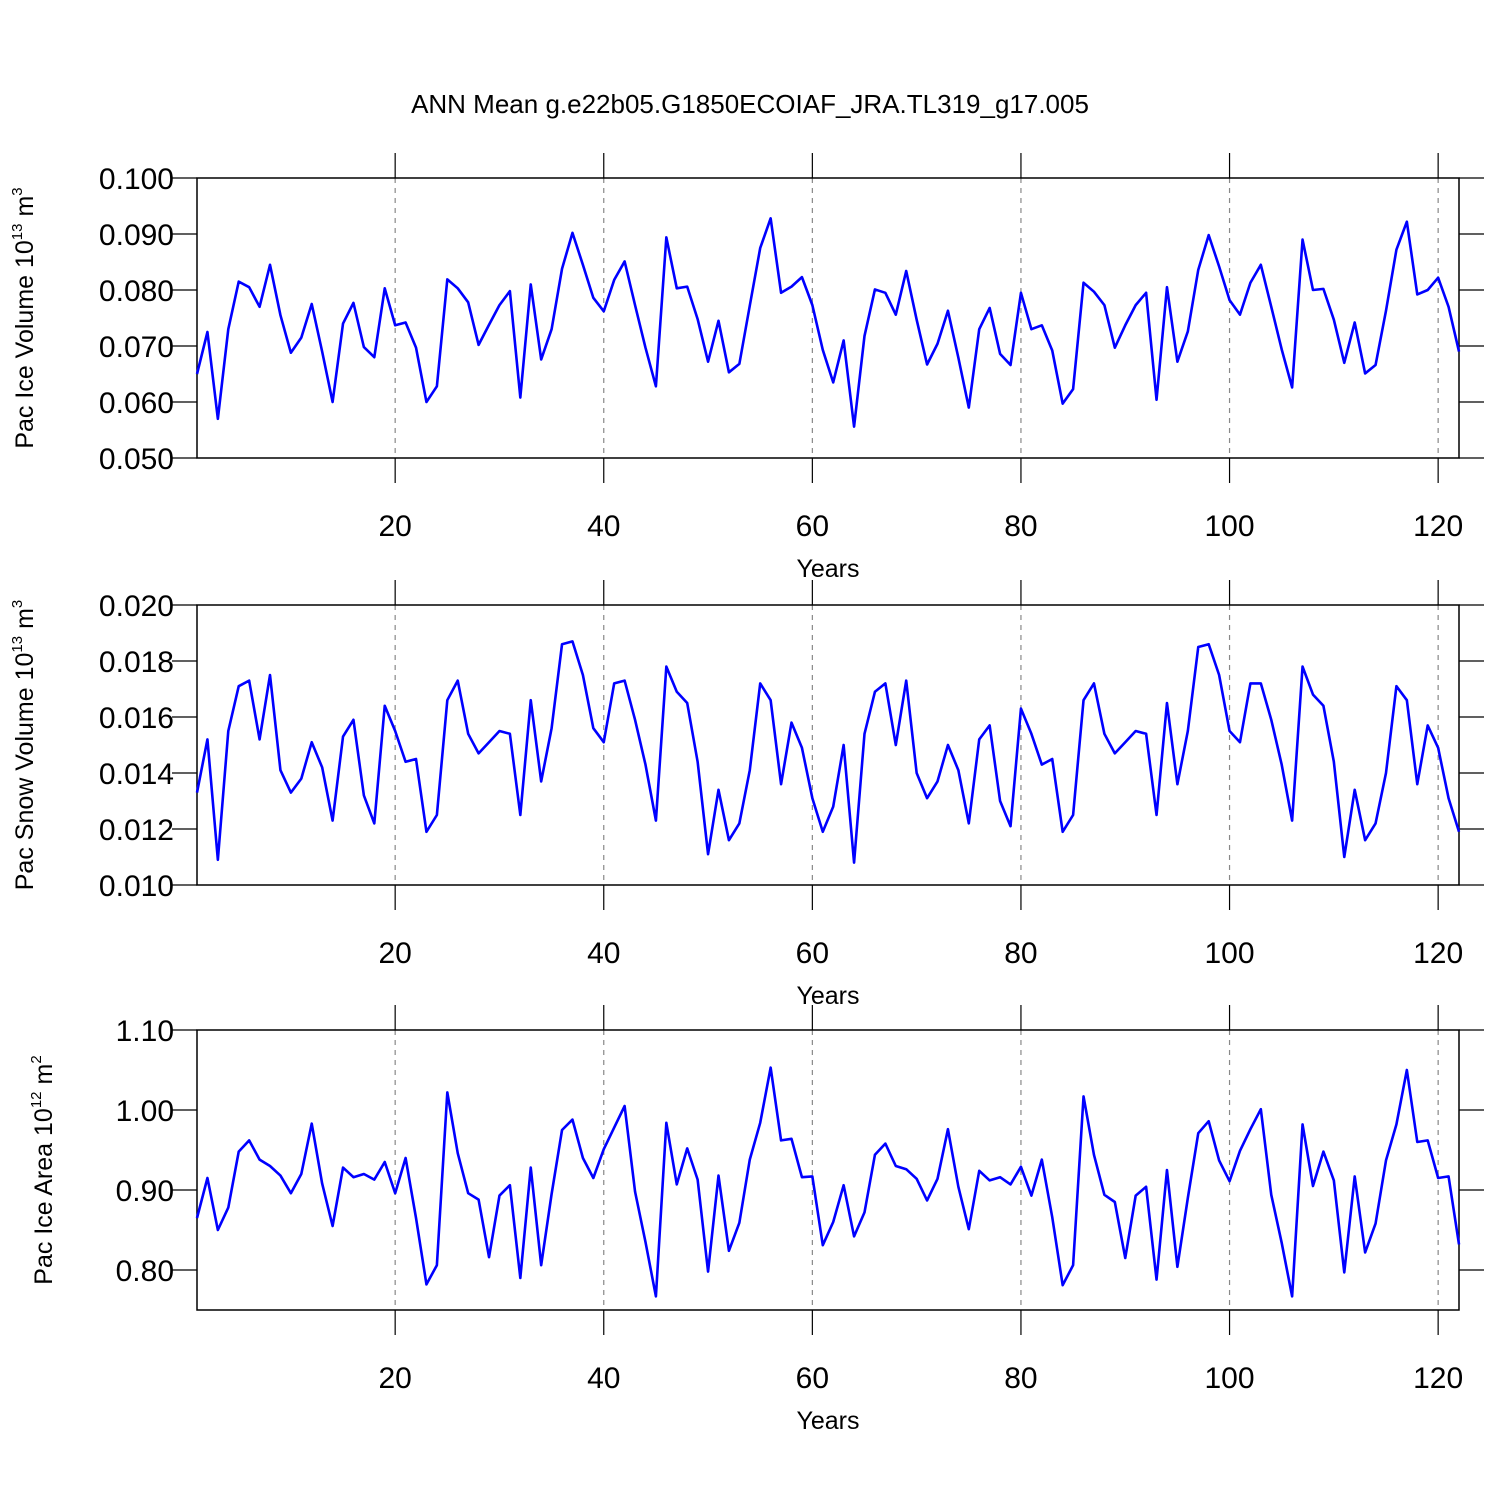 The image size is (1500, 1500). I want to click on y-tick-label: 0.020, so click(136, 606).